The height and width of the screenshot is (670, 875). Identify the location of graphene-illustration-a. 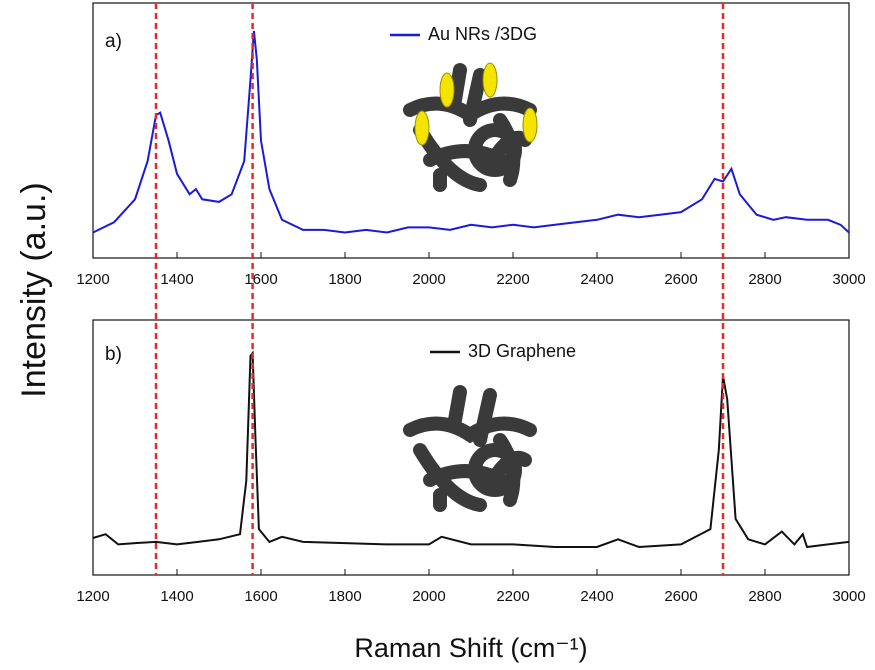
(470, 127).